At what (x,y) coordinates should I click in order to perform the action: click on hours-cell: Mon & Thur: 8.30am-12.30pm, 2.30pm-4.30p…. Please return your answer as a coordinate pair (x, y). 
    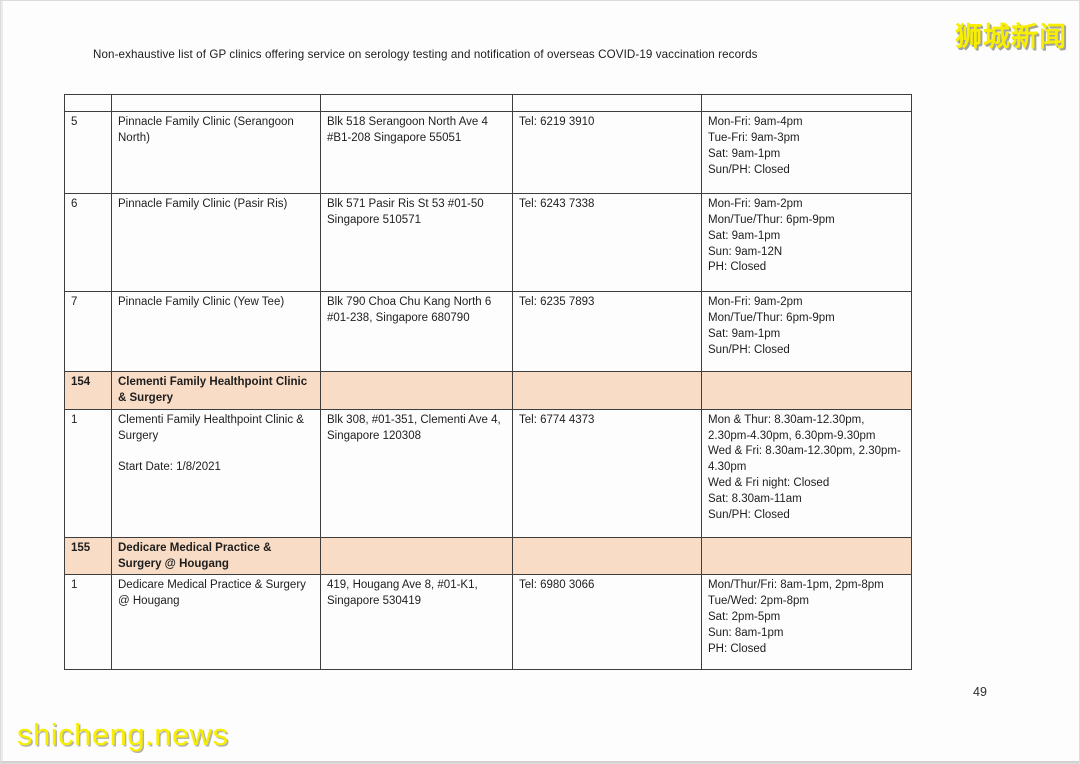
    Looking at the image, I should click on (806, 473).